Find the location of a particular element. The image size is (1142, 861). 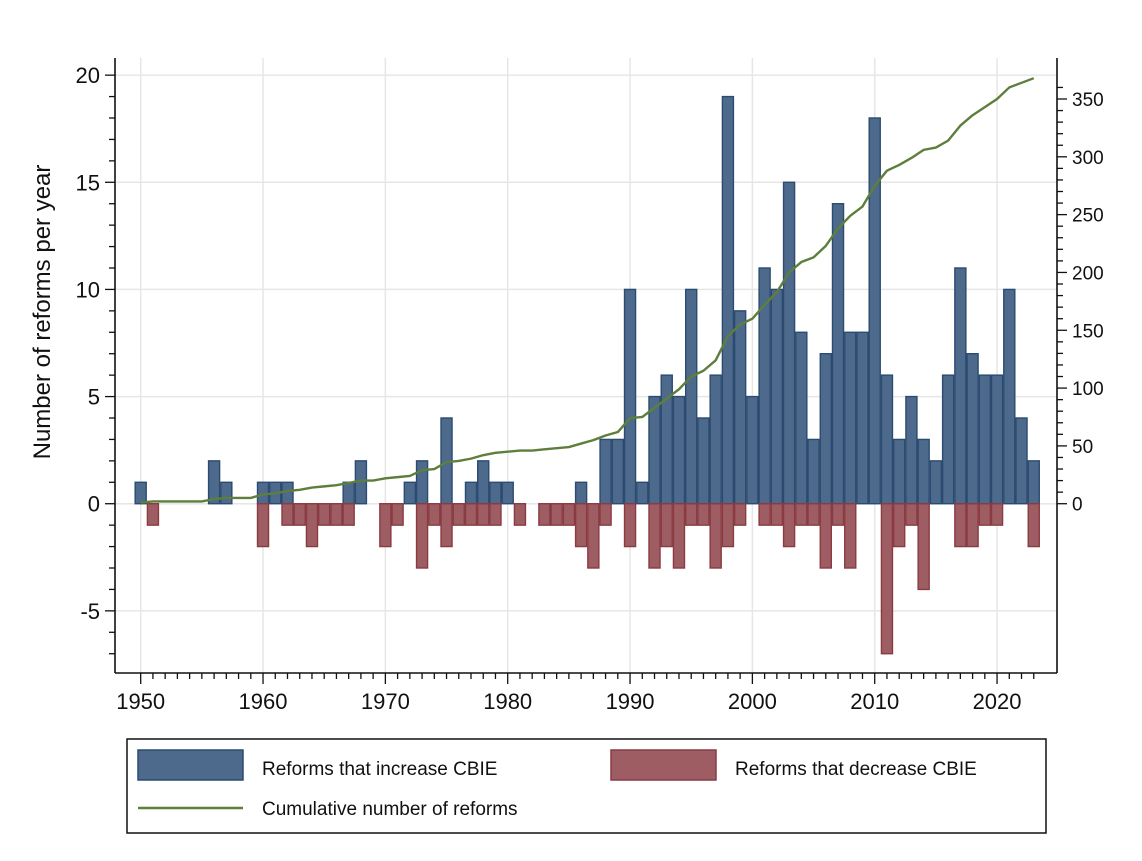

bar-decrease-2017 is located at coordinates (960, 525).